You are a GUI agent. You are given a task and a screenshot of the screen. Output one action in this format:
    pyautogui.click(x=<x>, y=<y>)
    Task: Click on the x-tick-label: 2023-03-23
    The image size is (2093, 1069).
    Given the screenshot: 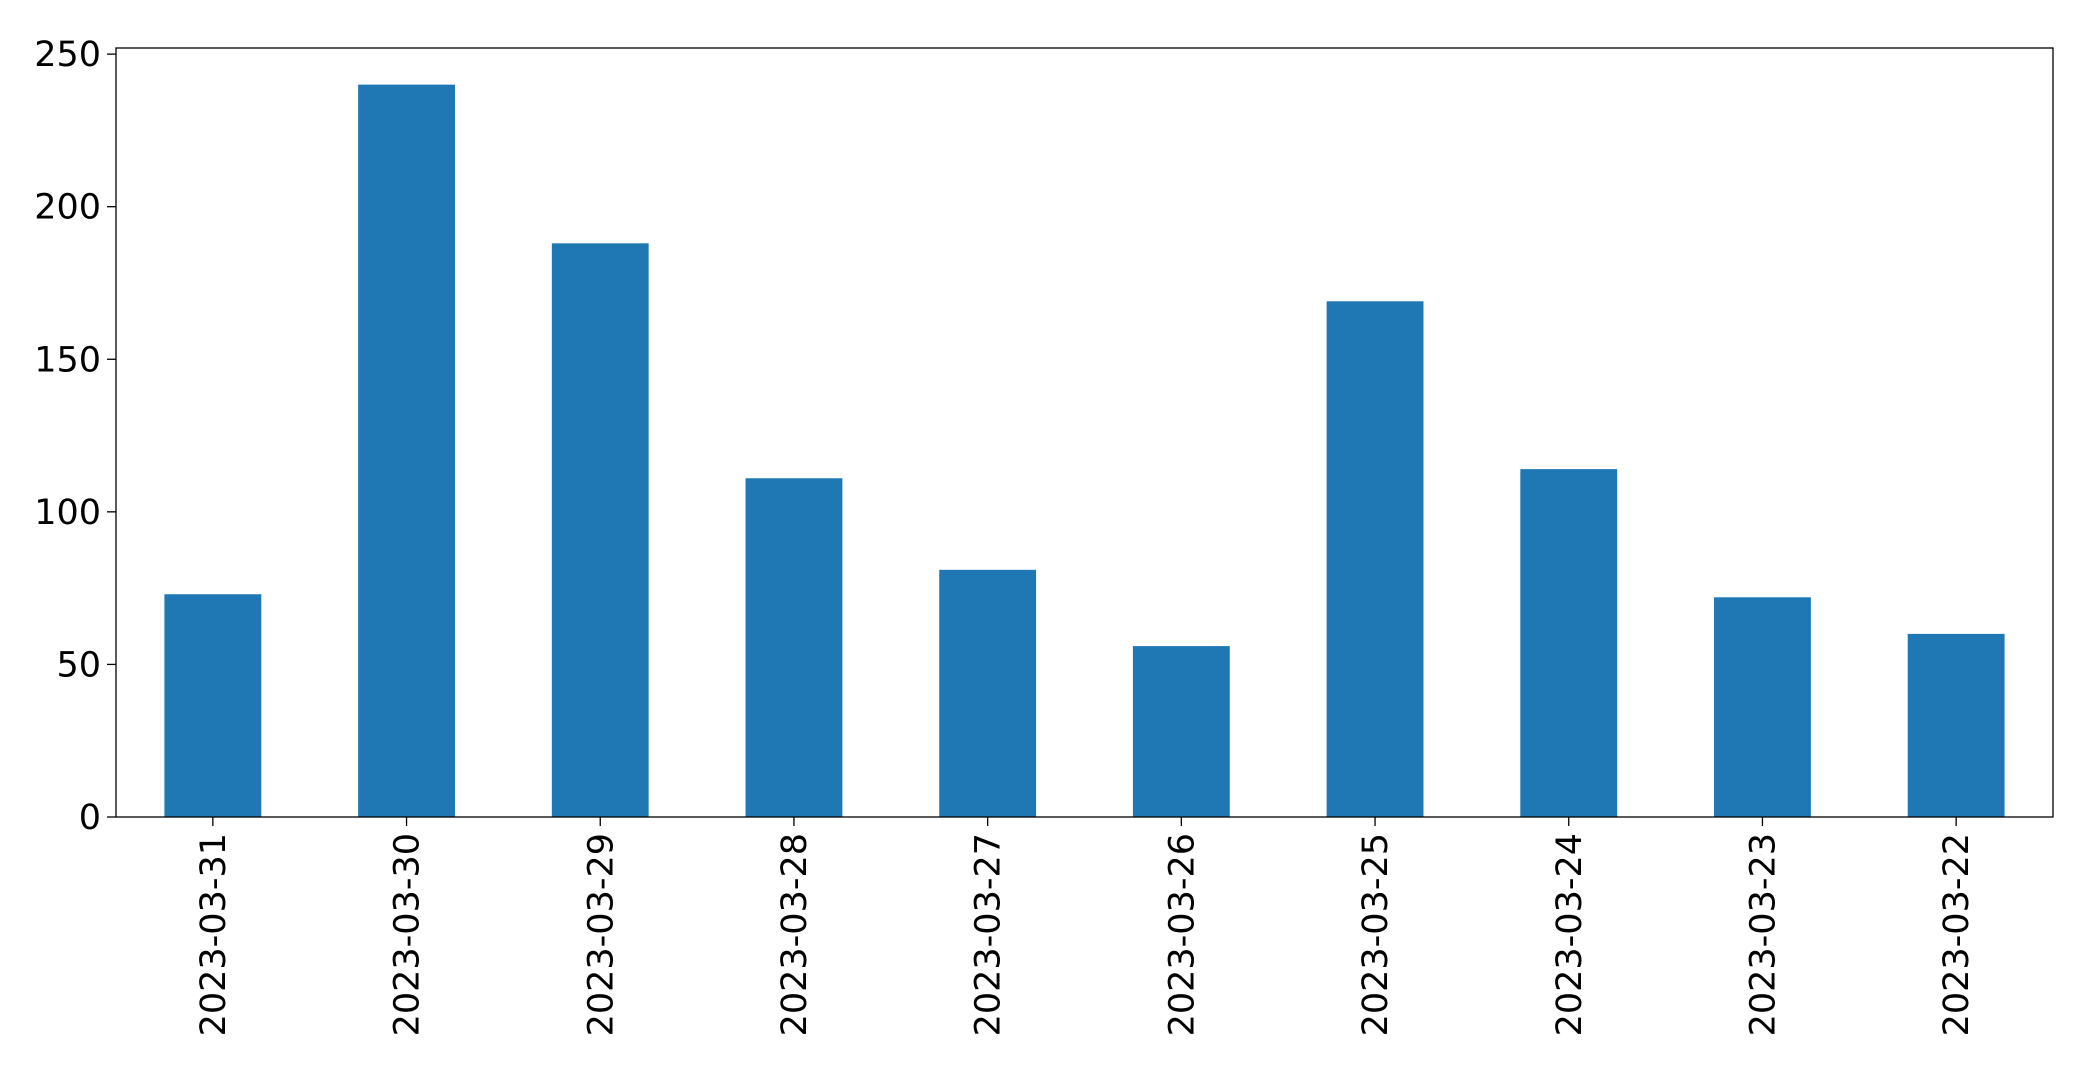 What is the action you would take?
    pyautogui.click(x=1763, y=934)
    